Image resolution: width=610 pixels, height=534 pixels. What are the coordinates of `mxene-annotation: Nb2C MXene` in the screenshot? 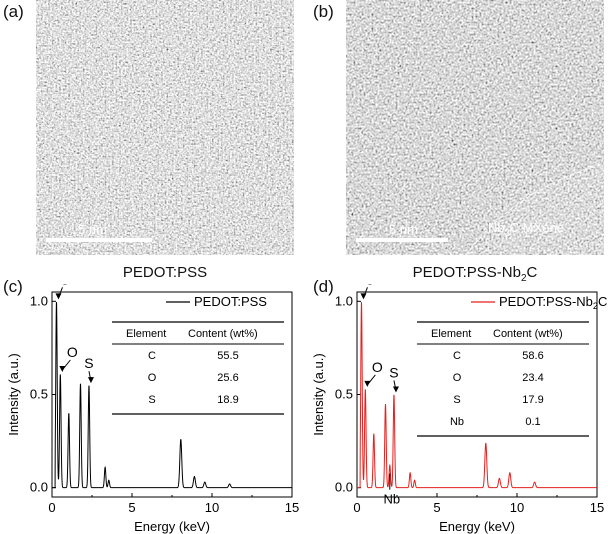 It's located at (526, 229).